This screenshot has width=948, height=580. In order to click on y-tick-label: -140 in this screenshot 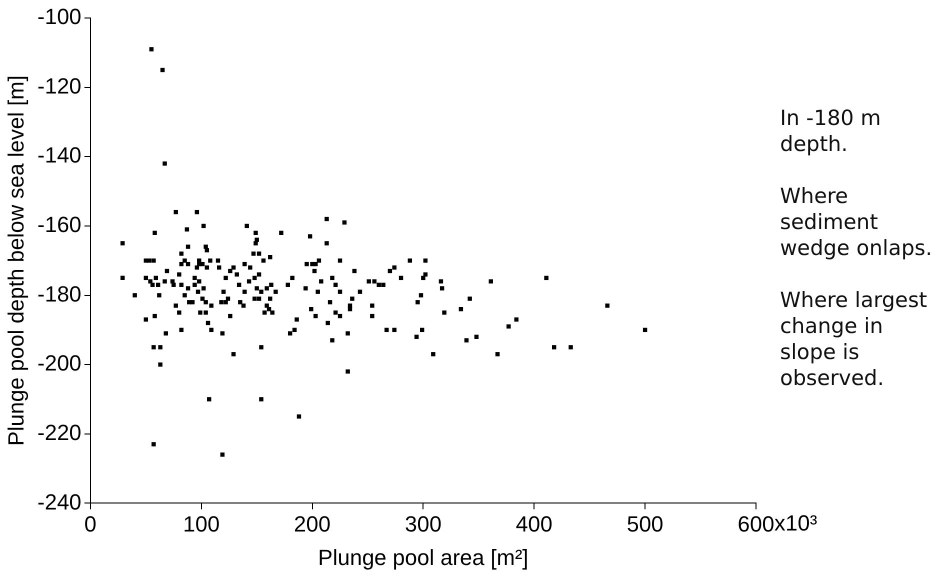, I will do `click(59, 155)`.